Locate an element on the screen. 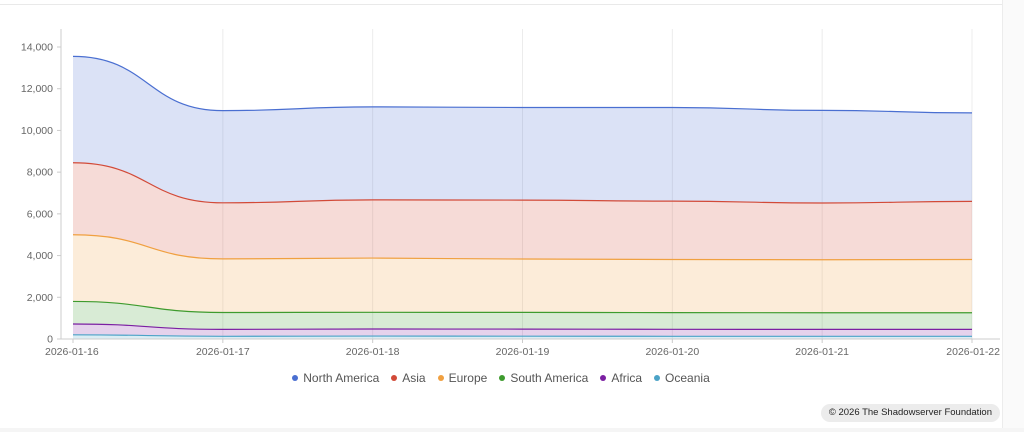 Image resolution: width=1024 pixels, height=432 pixels. legend-item-asia: Asia is located at coordinates (408, 378).